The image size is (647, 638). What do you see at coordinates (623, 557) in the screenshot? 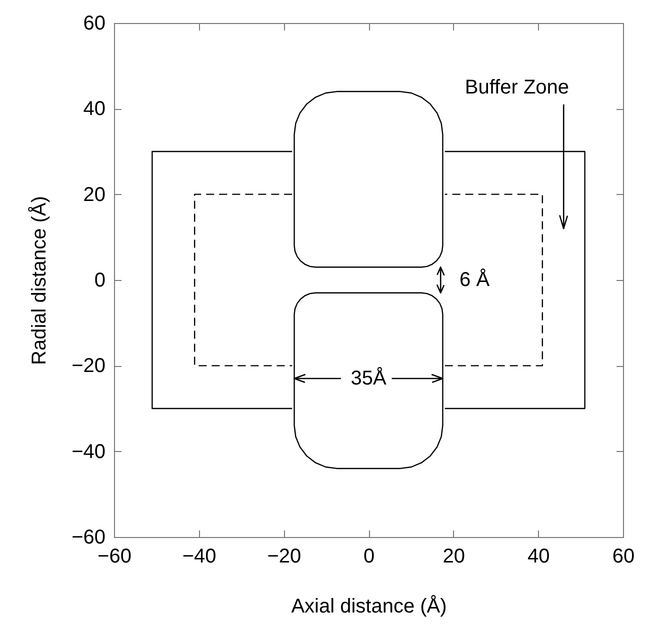
I see `x-tick-label: 60` at bounding box center [623, 557].